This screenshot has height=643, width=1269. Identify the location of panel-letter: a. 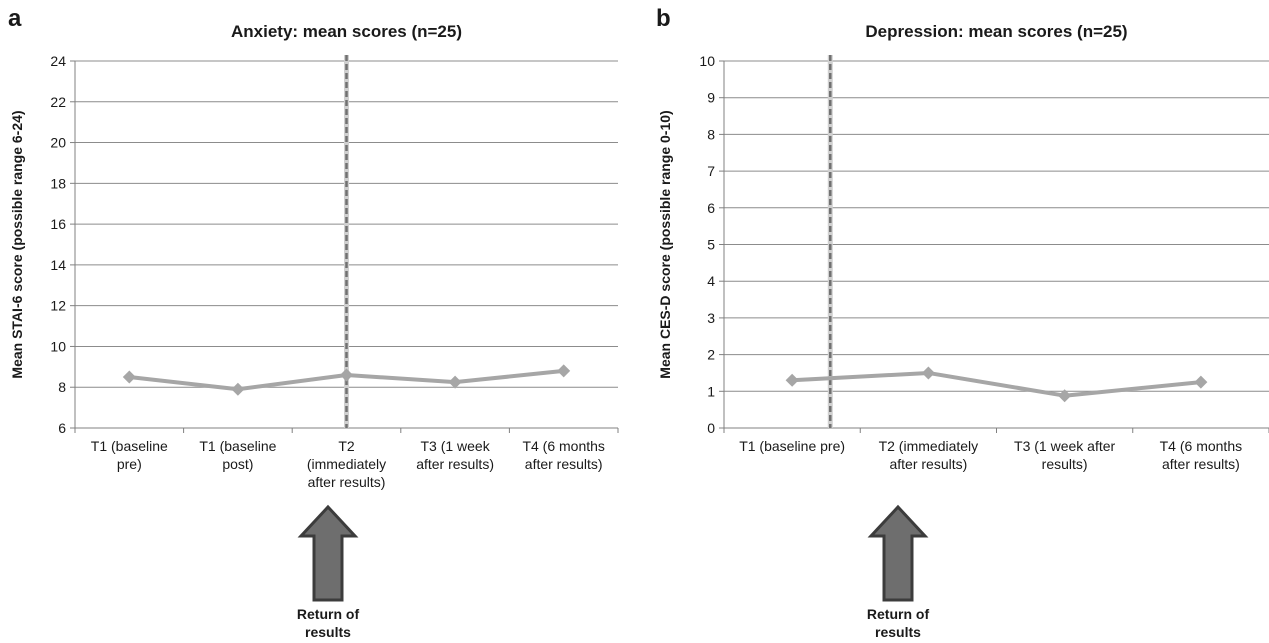
(15, 18).